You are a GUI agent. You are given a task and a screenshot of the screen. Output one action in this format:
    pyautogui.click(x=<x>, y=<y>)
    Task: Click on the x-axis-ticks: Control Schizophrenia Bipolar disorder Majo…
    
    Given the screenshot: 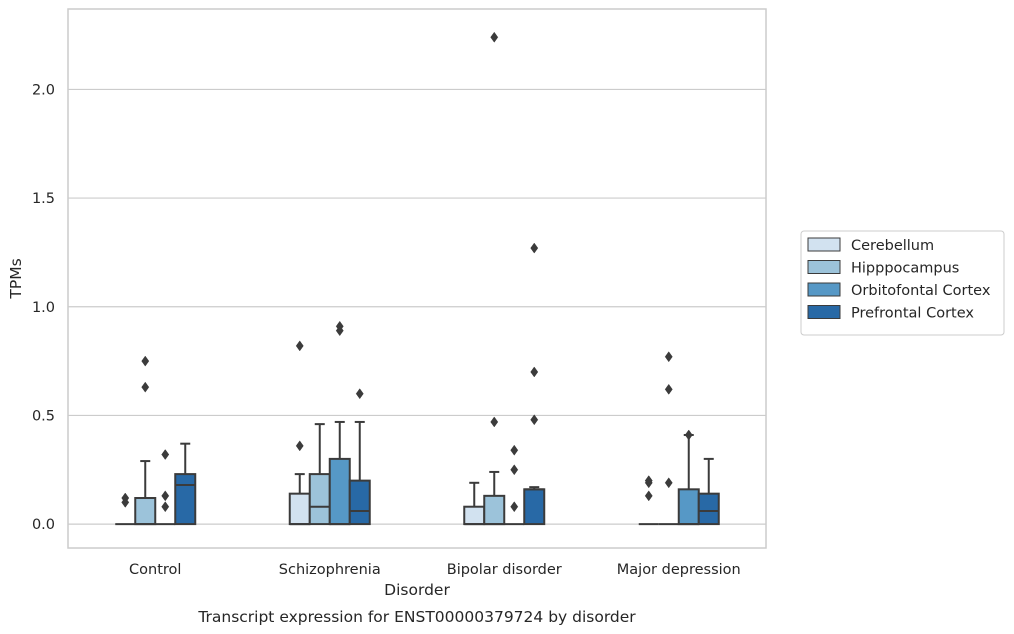 What is the action you would take?
    pyautogui.click(x=435, y=570)
    